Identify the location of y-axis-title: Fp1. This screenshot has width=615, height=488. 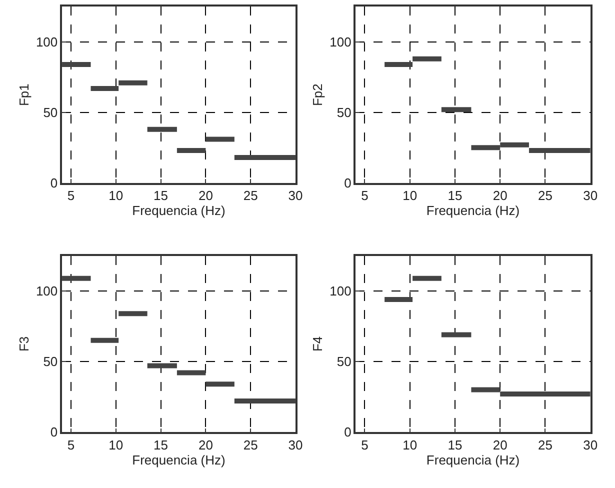
(24, 95).